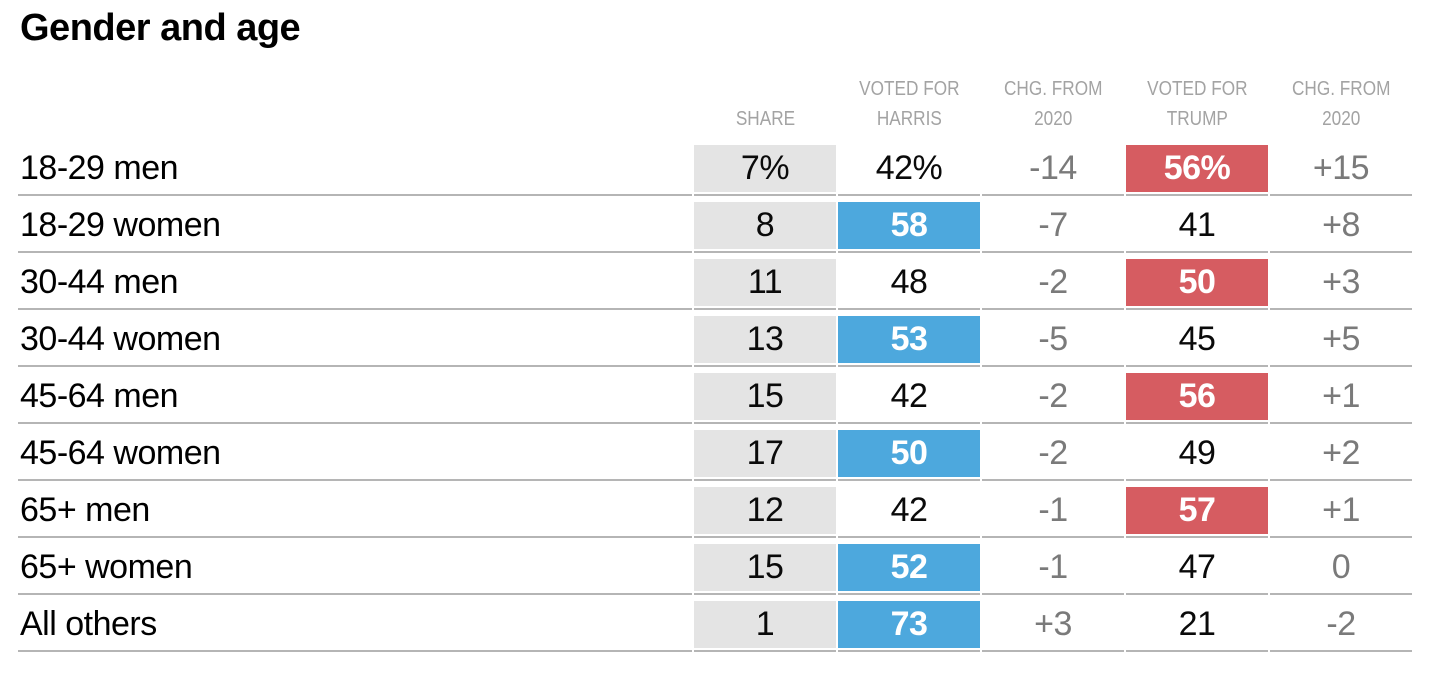 This screenshot has width=1430, height=682. What do you see at coordinates (909, 569) in the screenshot?
I see `harris-value-cell: 52` at bounding box center [909, 569].